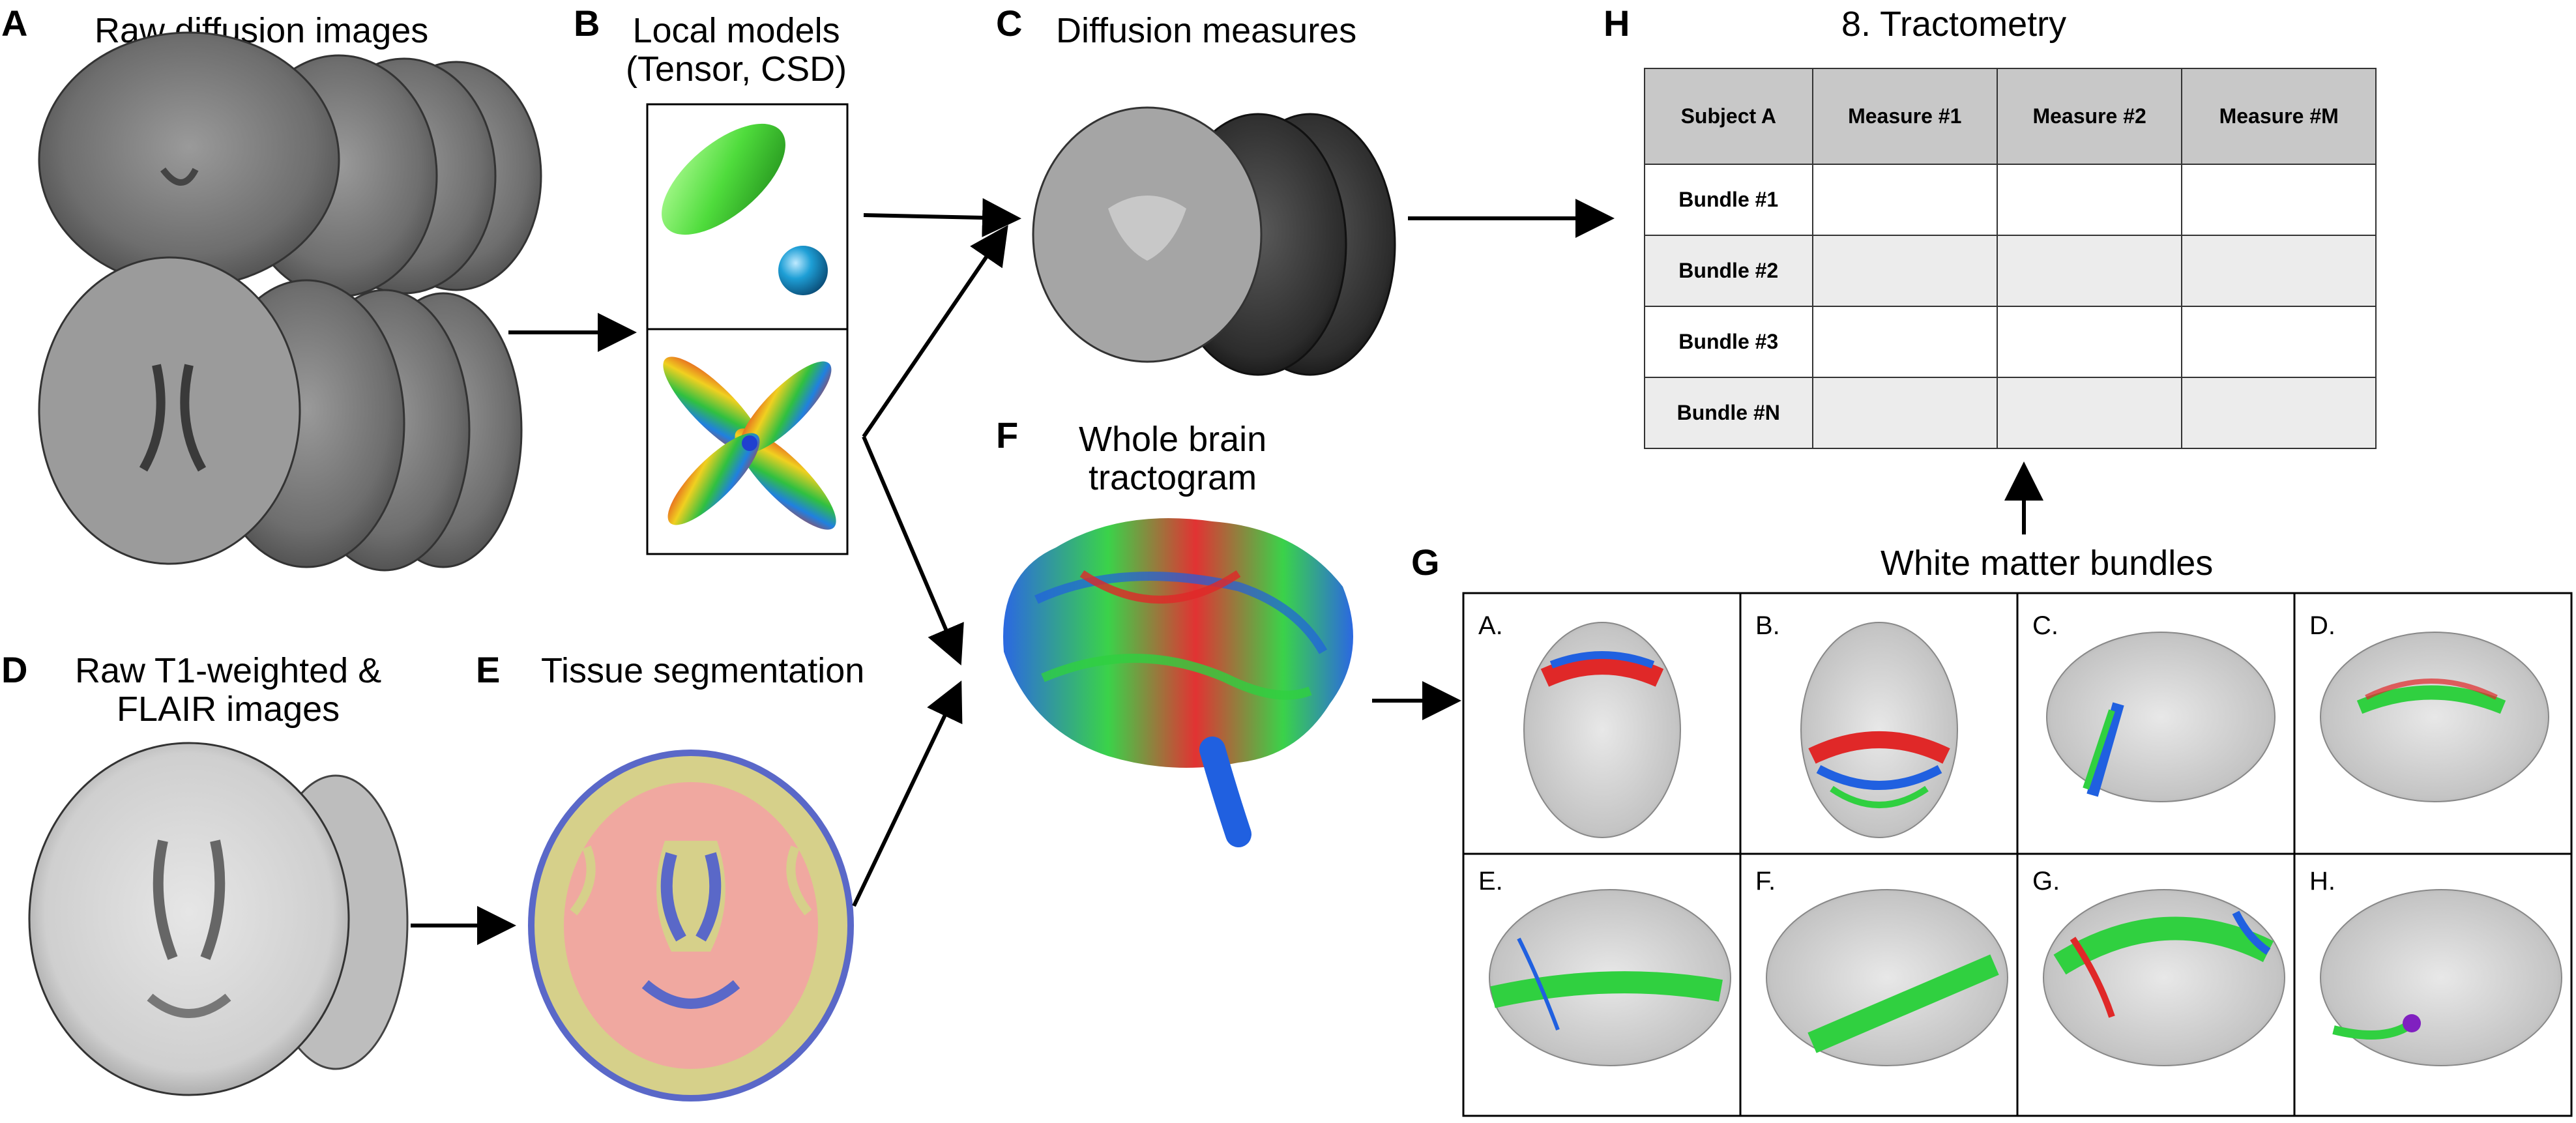 The width and height of the screenshot is (2576, 1123). Describe the element at coordinates (1766, 882) in the screenshot. I see `bundle-label-f: F.` at that location.